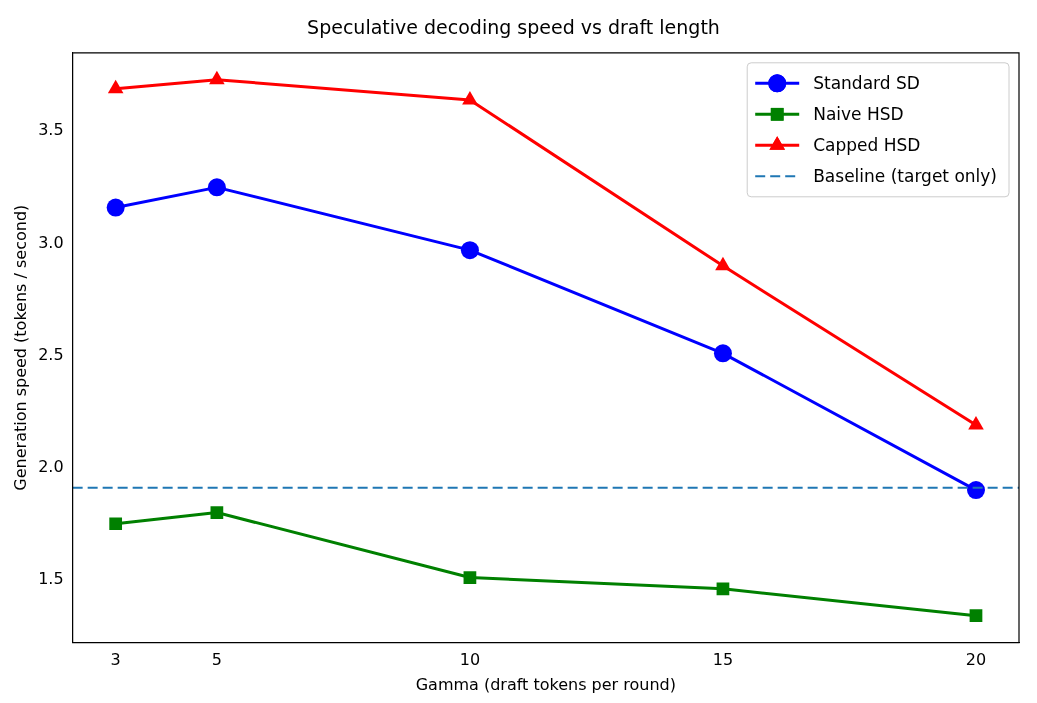 Image resolution: width=1037 pixels, height=703 pixels. Describe the element at coordinates (723, 660) in the screenshot. I see `x-tick-label: 15` at that location.